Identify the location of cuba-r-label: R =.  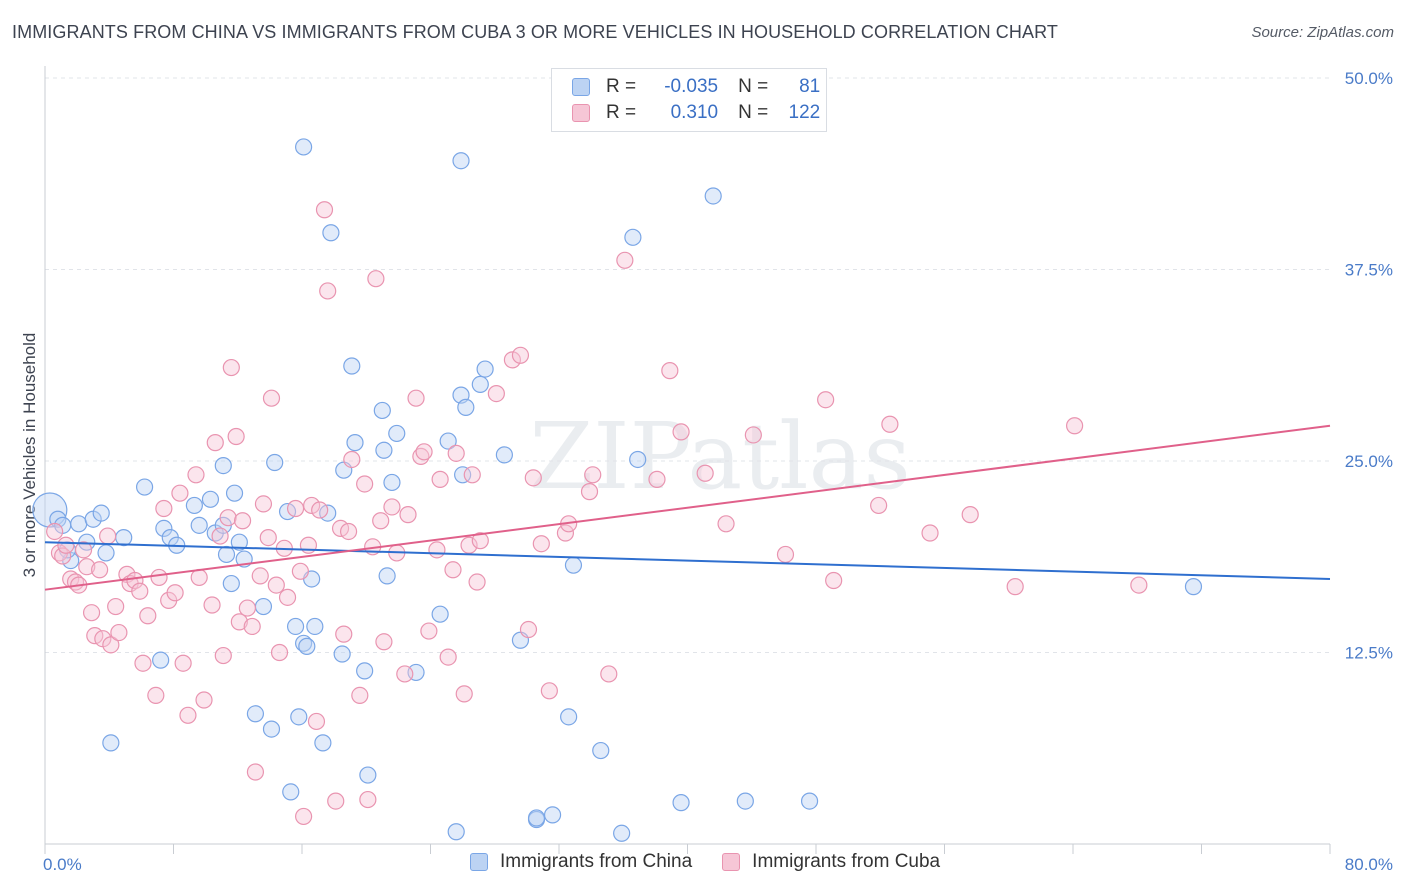
(621, 112).